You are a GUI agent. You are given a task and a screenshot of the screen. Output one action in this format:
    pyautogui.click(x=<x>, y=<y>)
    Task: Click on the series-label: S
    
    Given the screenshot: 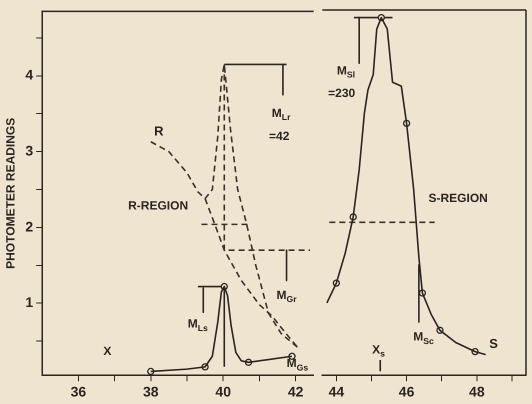 What is the action you would take?
    pyautogui.click(x=493, y=344)
    